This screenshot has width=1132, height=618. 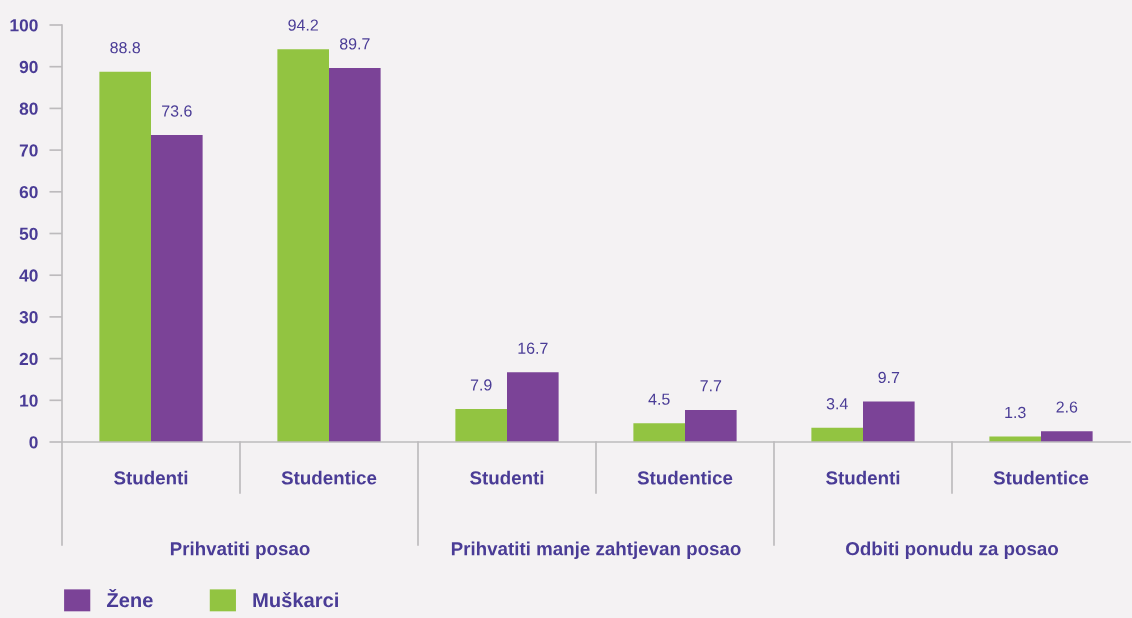 I want to click on data-label: 73.6, so click(x=177, y=111).